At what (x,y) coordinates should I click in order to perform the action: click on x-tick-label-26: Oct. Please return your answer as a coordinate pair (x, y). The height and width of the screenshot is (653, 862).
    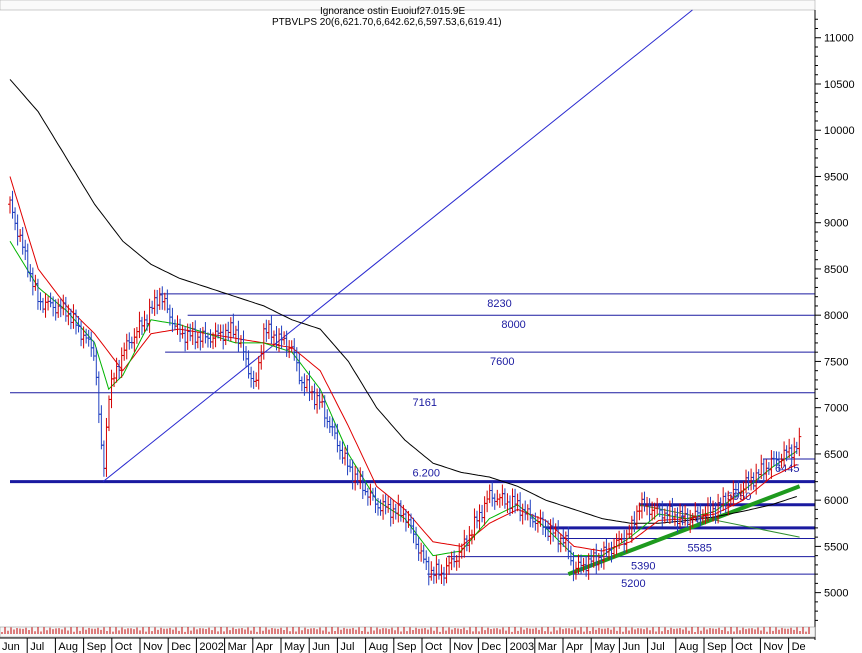
    Looking at the image, I should click on (743, 647).